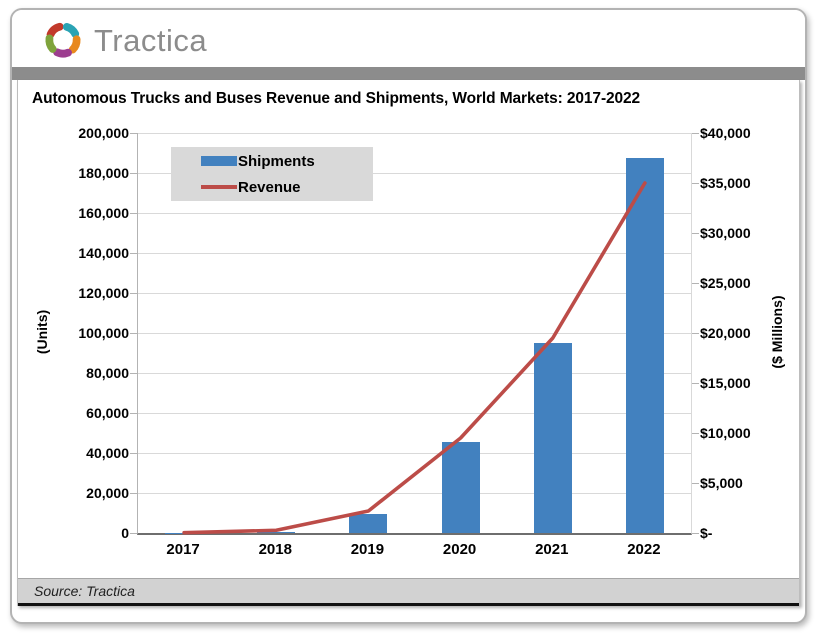 The width and height of the screenshot is (817, 636). I want to click on x-axis-tick-labels: 2017 2018 2019 2020 2021 2022, so click(413, 551).